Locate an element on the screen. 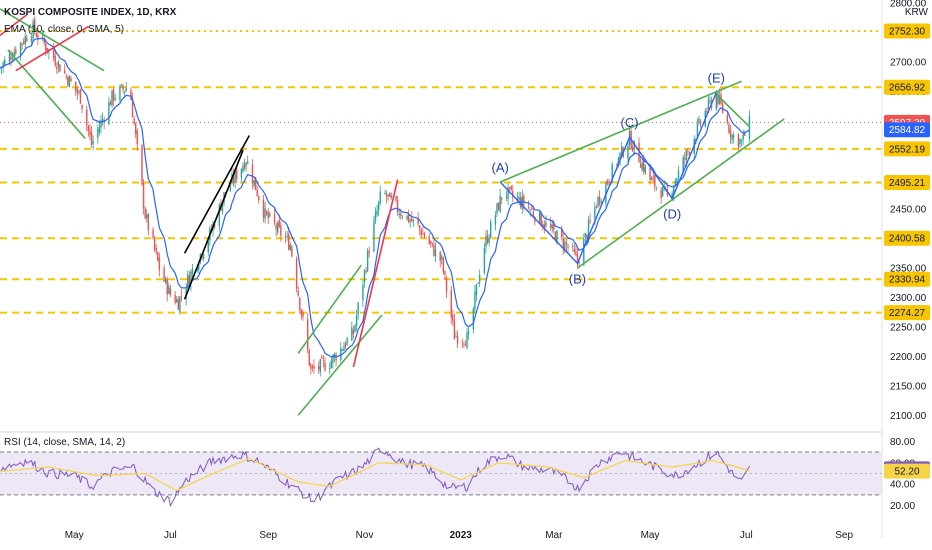 The height and width of the screenshot is (550, 932). time-tick-label: Mar is located at coordinates (554, 535).